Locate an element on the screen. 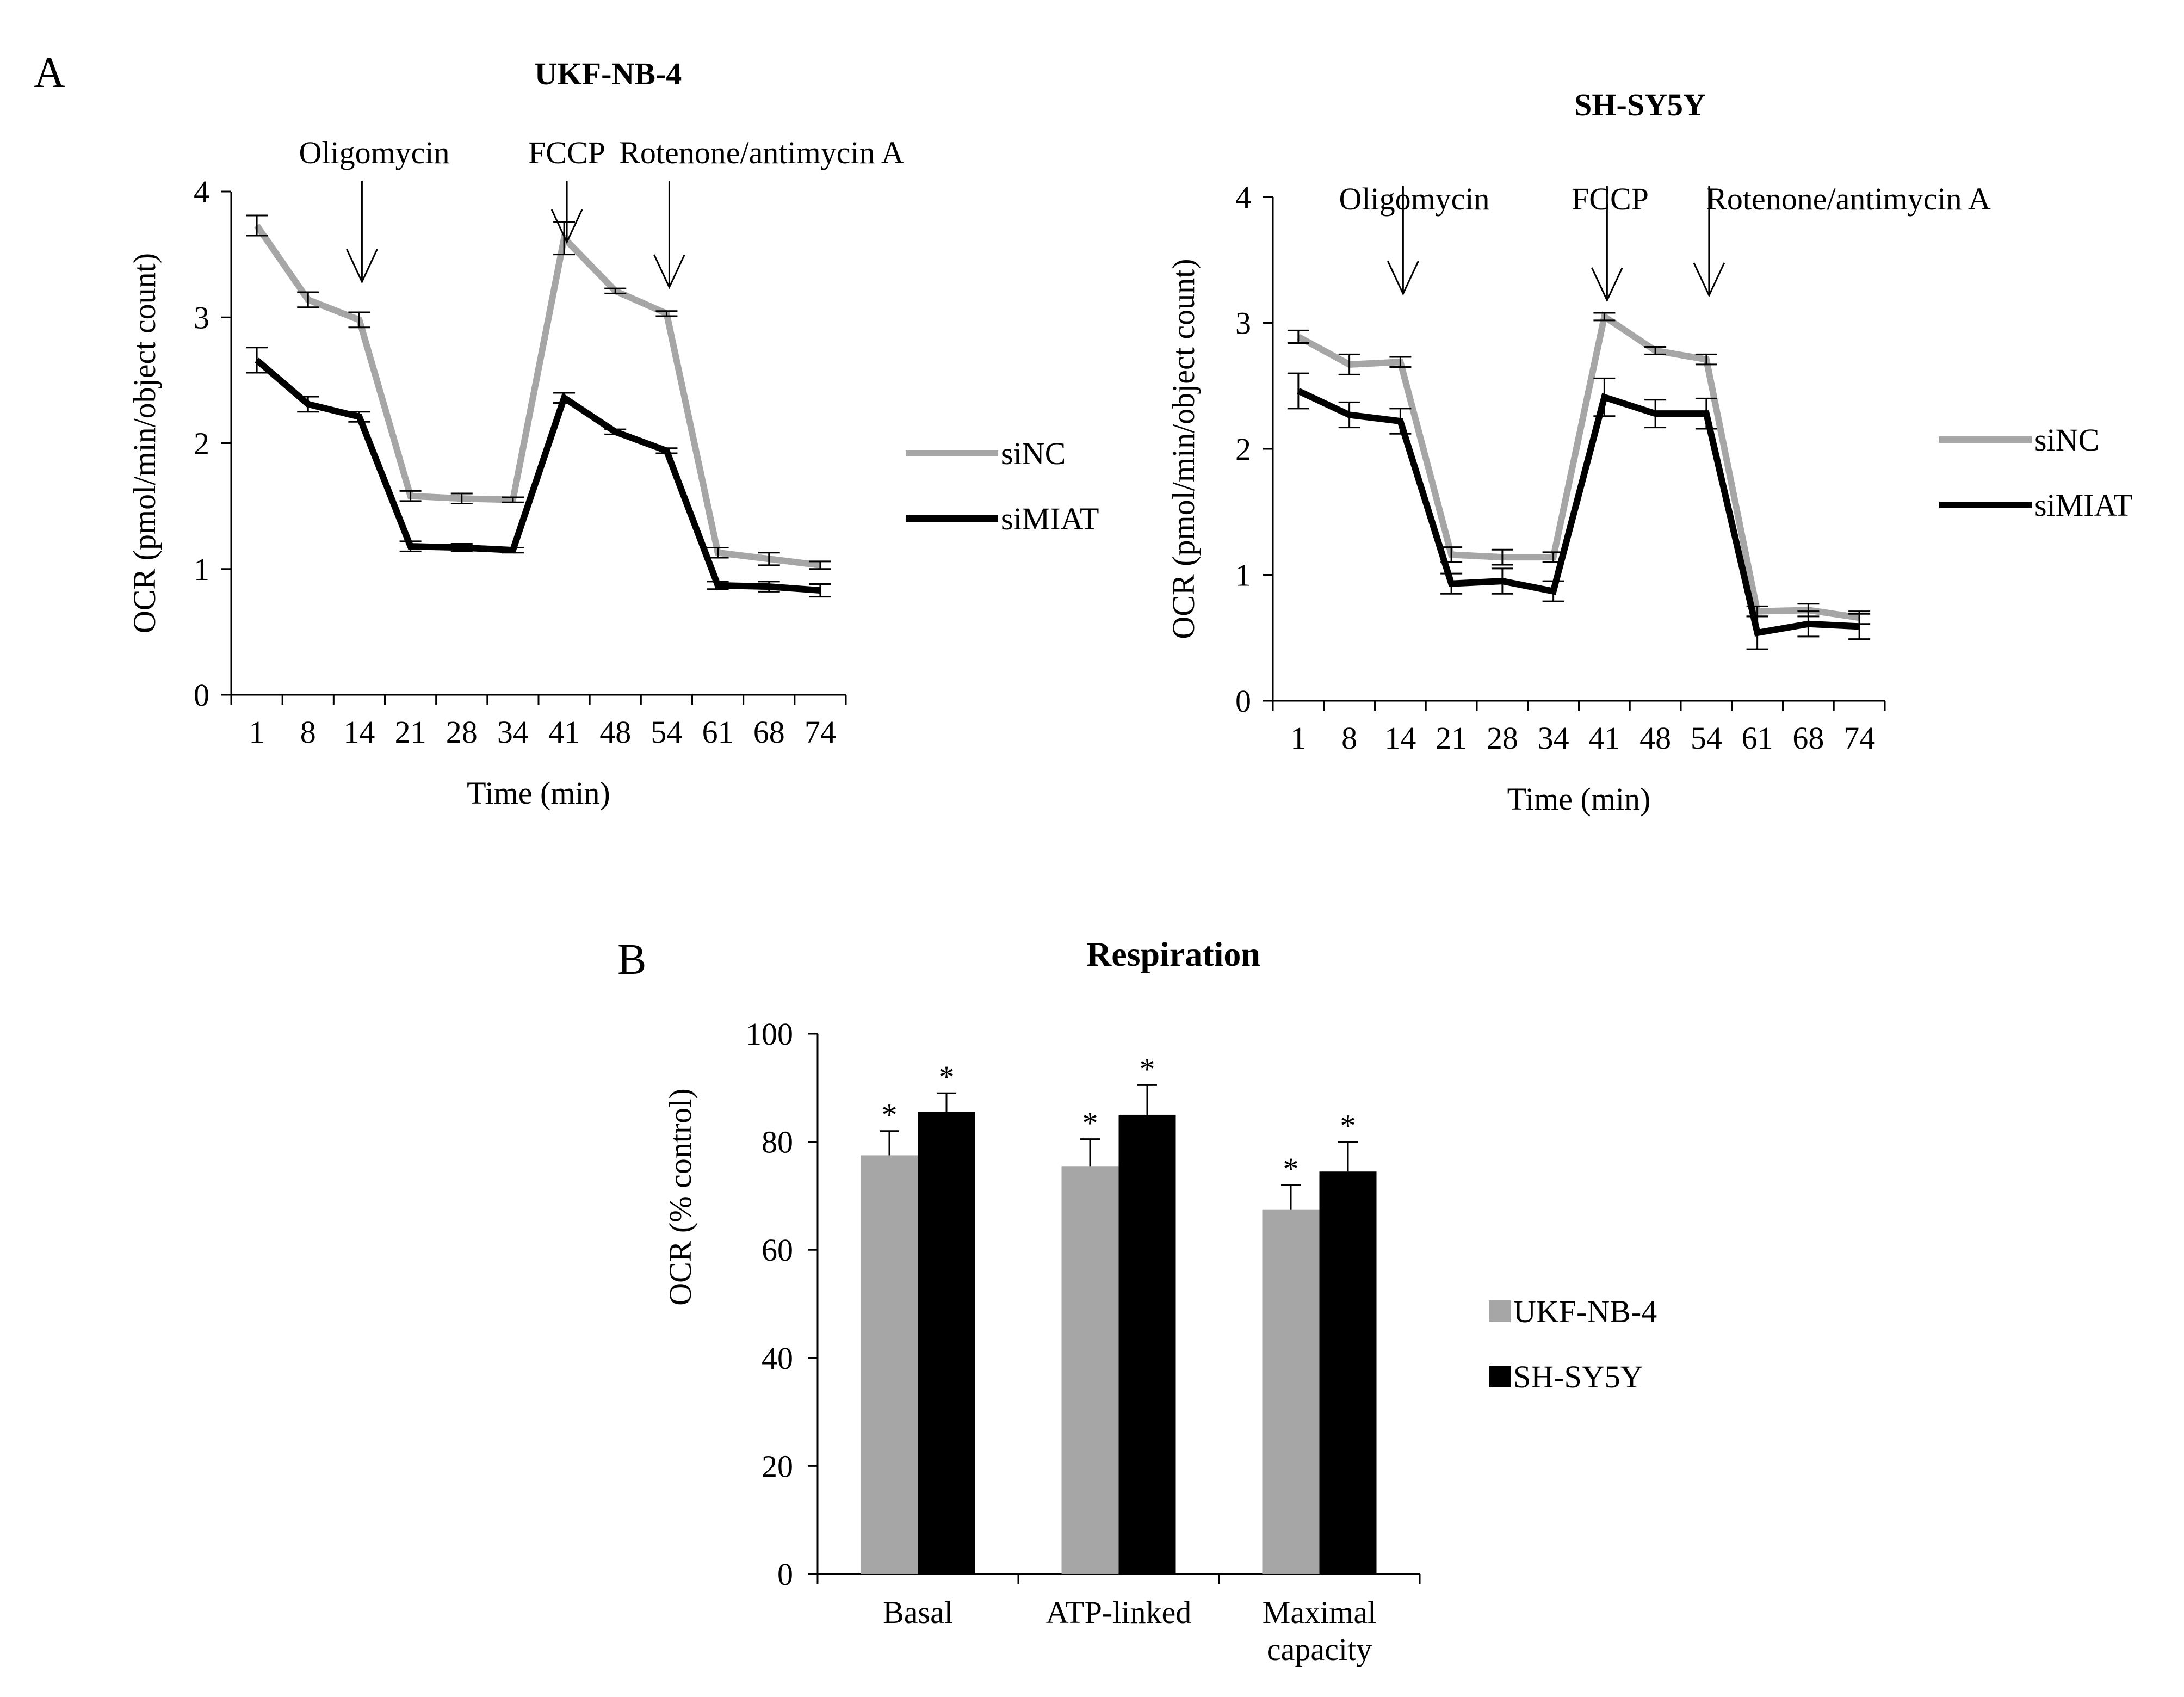  y-tick-label: 60 is located at coordinates (777, 1250).